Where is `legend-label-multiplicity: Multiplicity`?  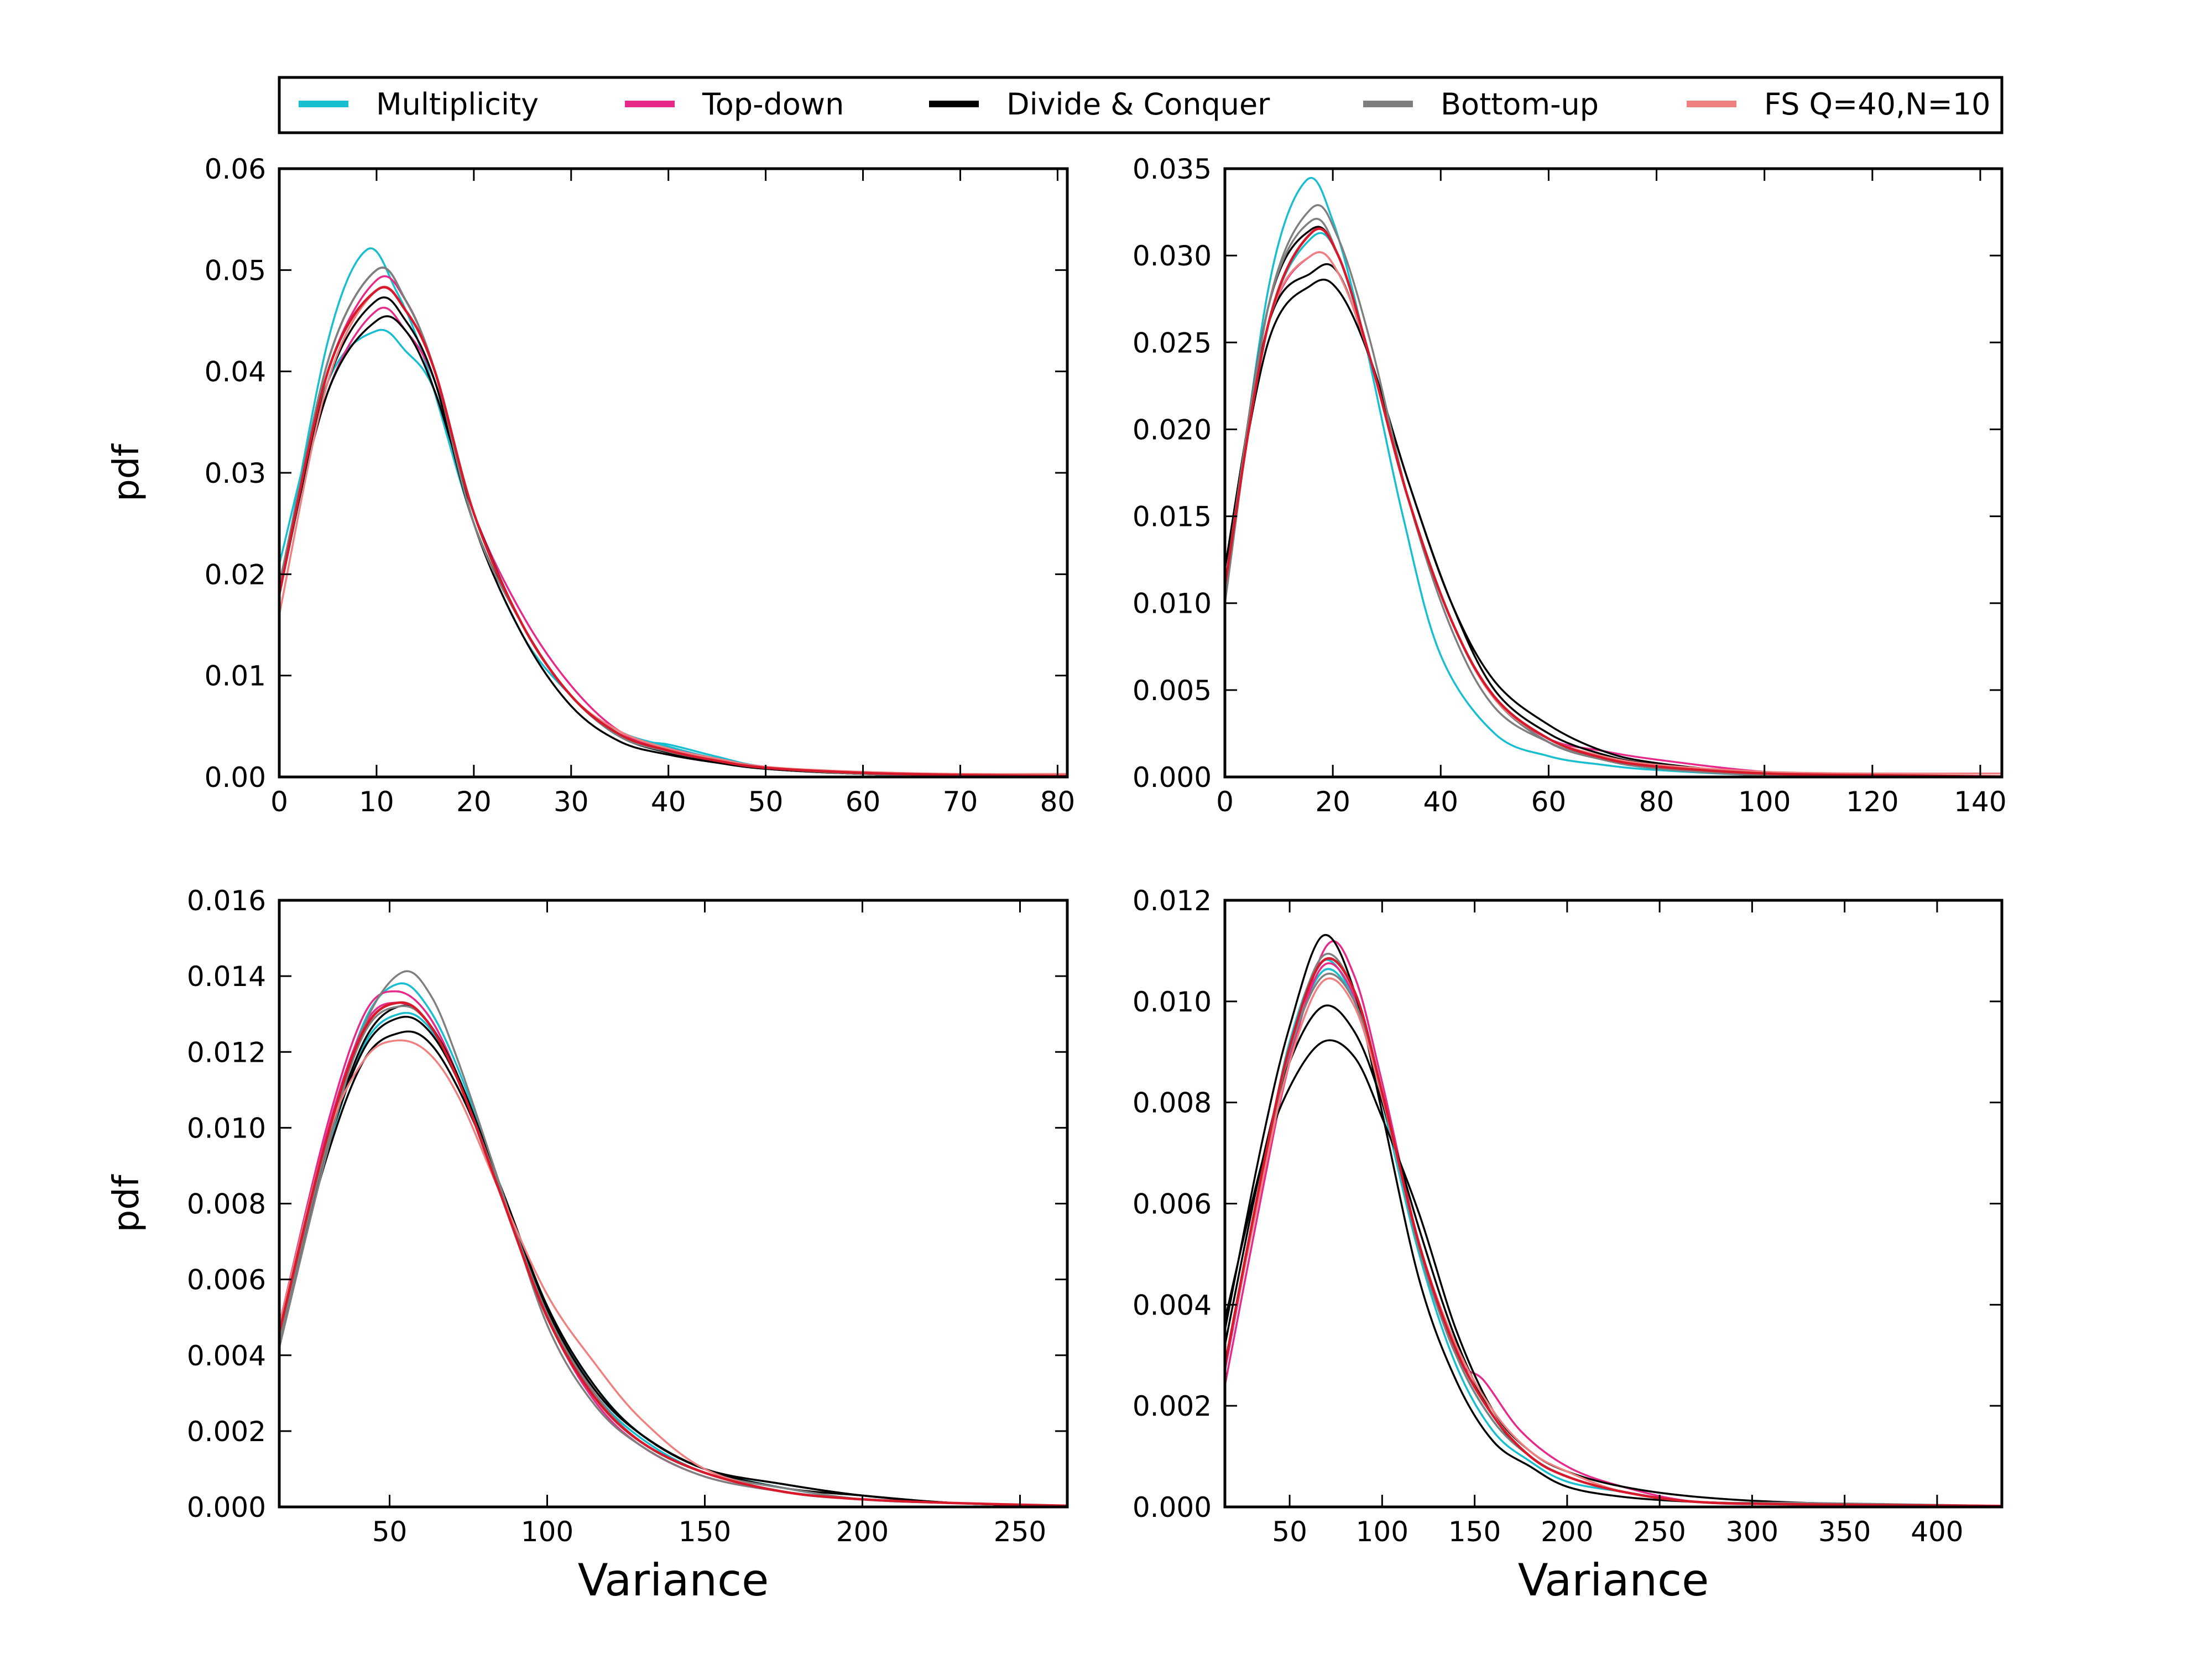 legend-label-multiplicity: Multiplicity is located at coordinates (458, 105).